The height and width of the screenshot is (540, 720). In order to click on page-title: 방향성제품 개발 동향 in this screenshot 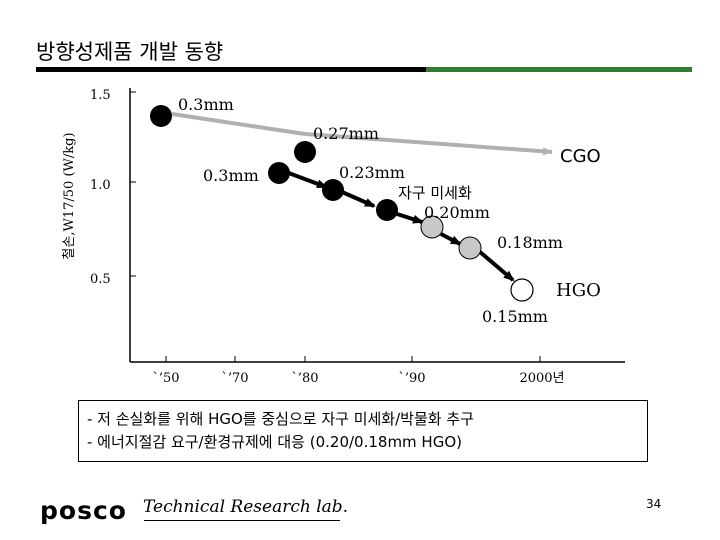, I will do `click(130, 52)`.